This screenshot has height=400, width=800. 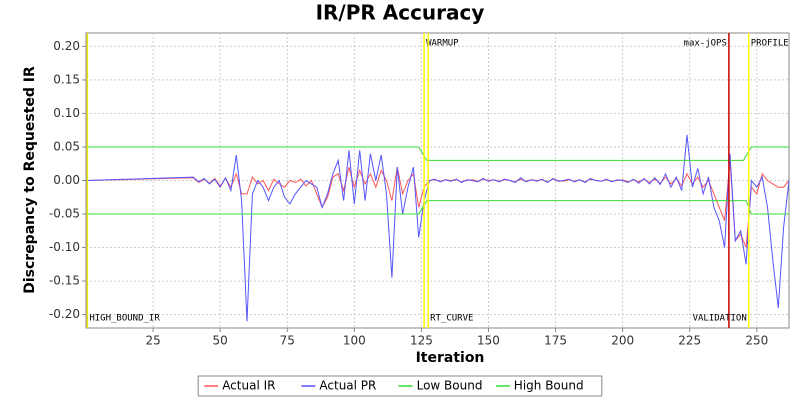 What do you see at coordinates (450, 358) in the screenshot?
I see `x-axis-label: Iteration` at bounding box center [450, 358].